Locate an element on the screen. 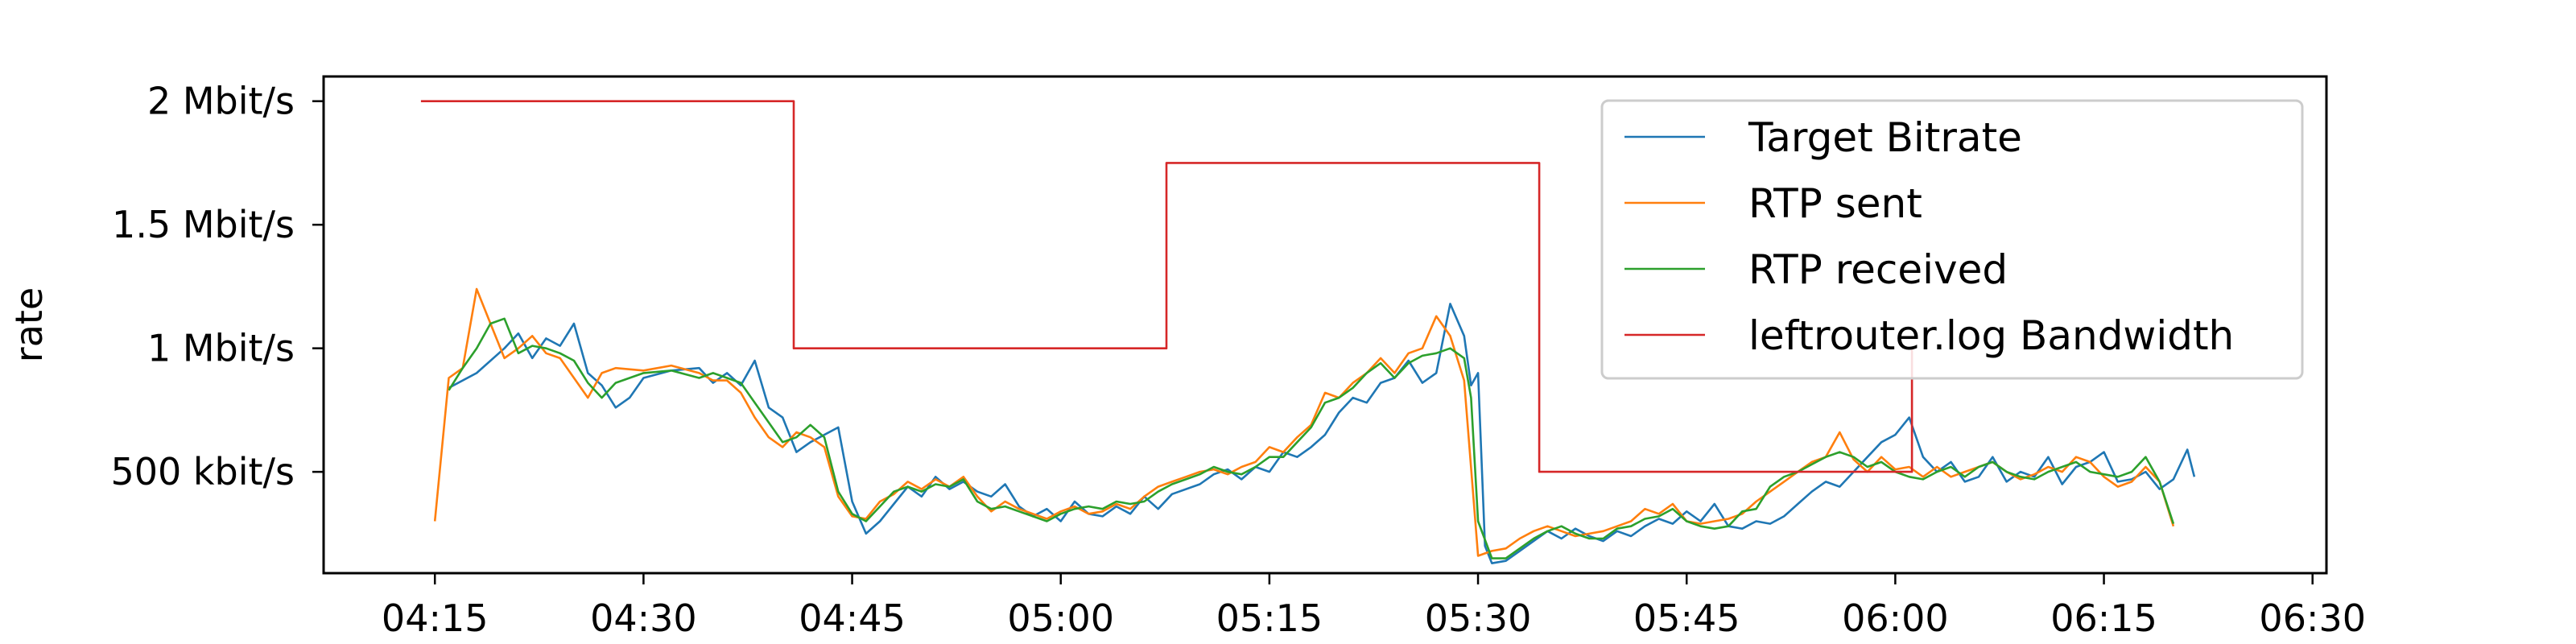  x-tick-label: 05:15 is located at coordinates (1269, 618).